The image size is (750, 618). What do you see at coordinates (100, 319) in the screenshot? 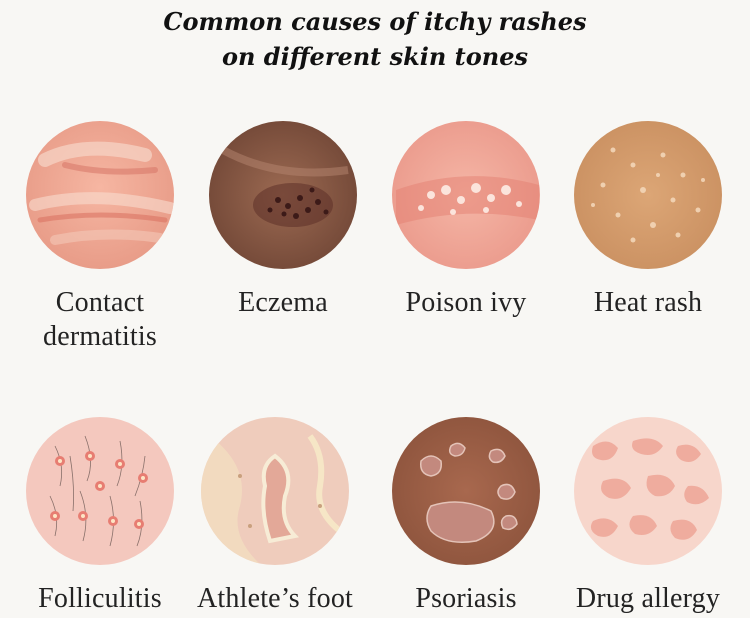
I see `rash-label: Contact dermatitis` at bounding box center [100, 319].